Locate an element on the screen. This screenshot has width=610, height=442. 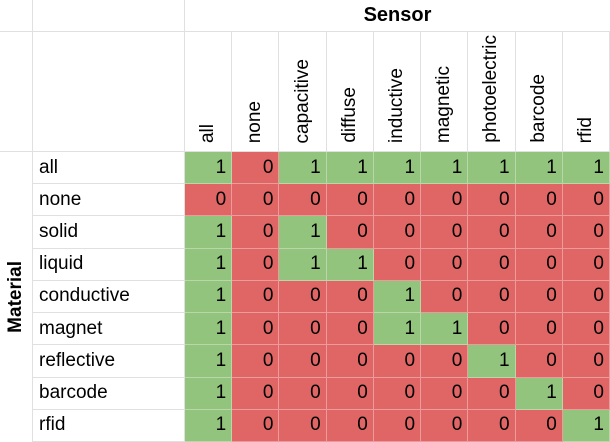
matrix-cell-reflective-diffuse: 0 is located at coordinates (350, 361).